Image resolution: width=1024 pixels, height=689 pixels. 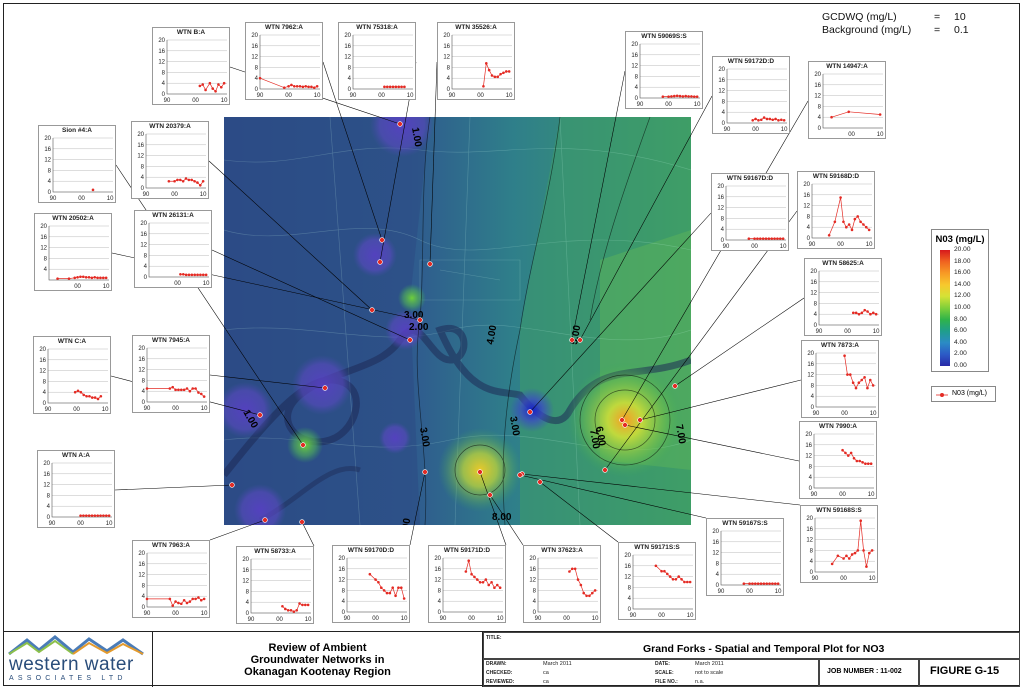 What do you see at coordinates (76, 455) in the screenshot?
I see `well-chart-title: WTN A:A` at bounding box center [76, 455].